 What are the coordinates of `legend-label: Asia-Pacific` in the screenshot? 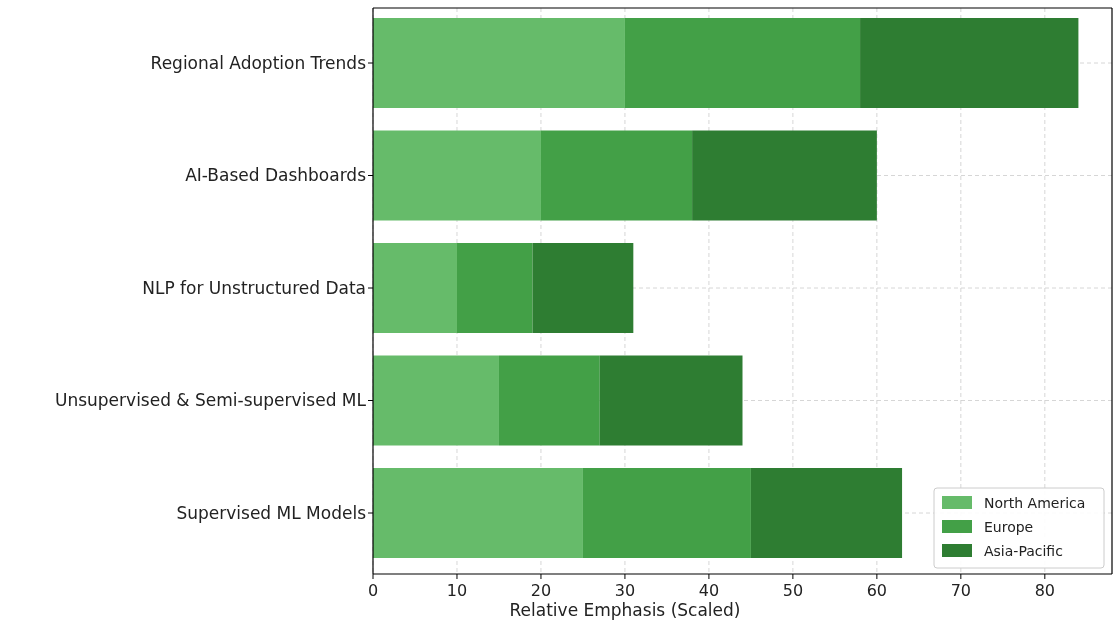 It's located at (1023, 550).